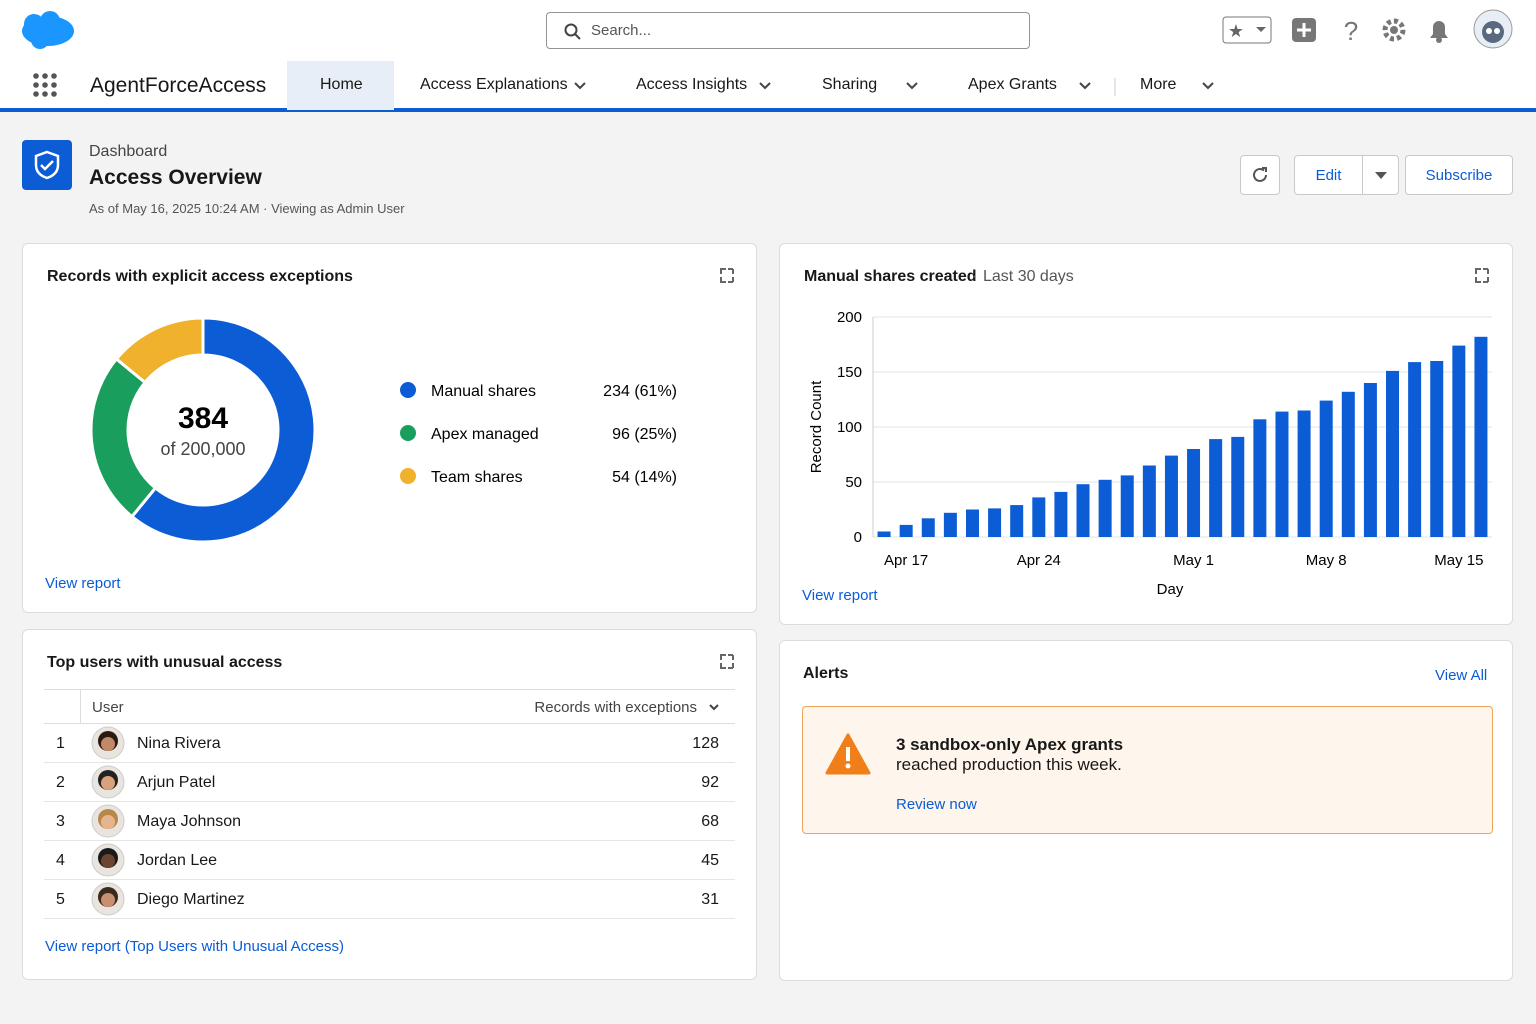 The width and height of the screenshot is (1536, 1024). I want to click on user-name: Arjun Patel, so click(176, 782).